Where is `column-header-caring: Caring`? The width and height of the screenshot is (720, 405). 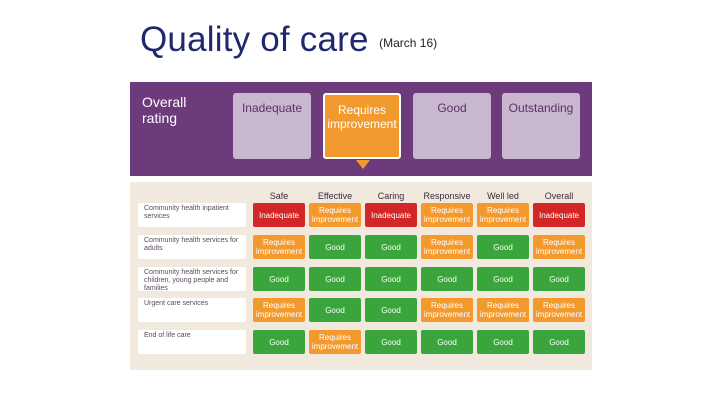 column-header-caring: Caring is located at coordinates (391, 196).